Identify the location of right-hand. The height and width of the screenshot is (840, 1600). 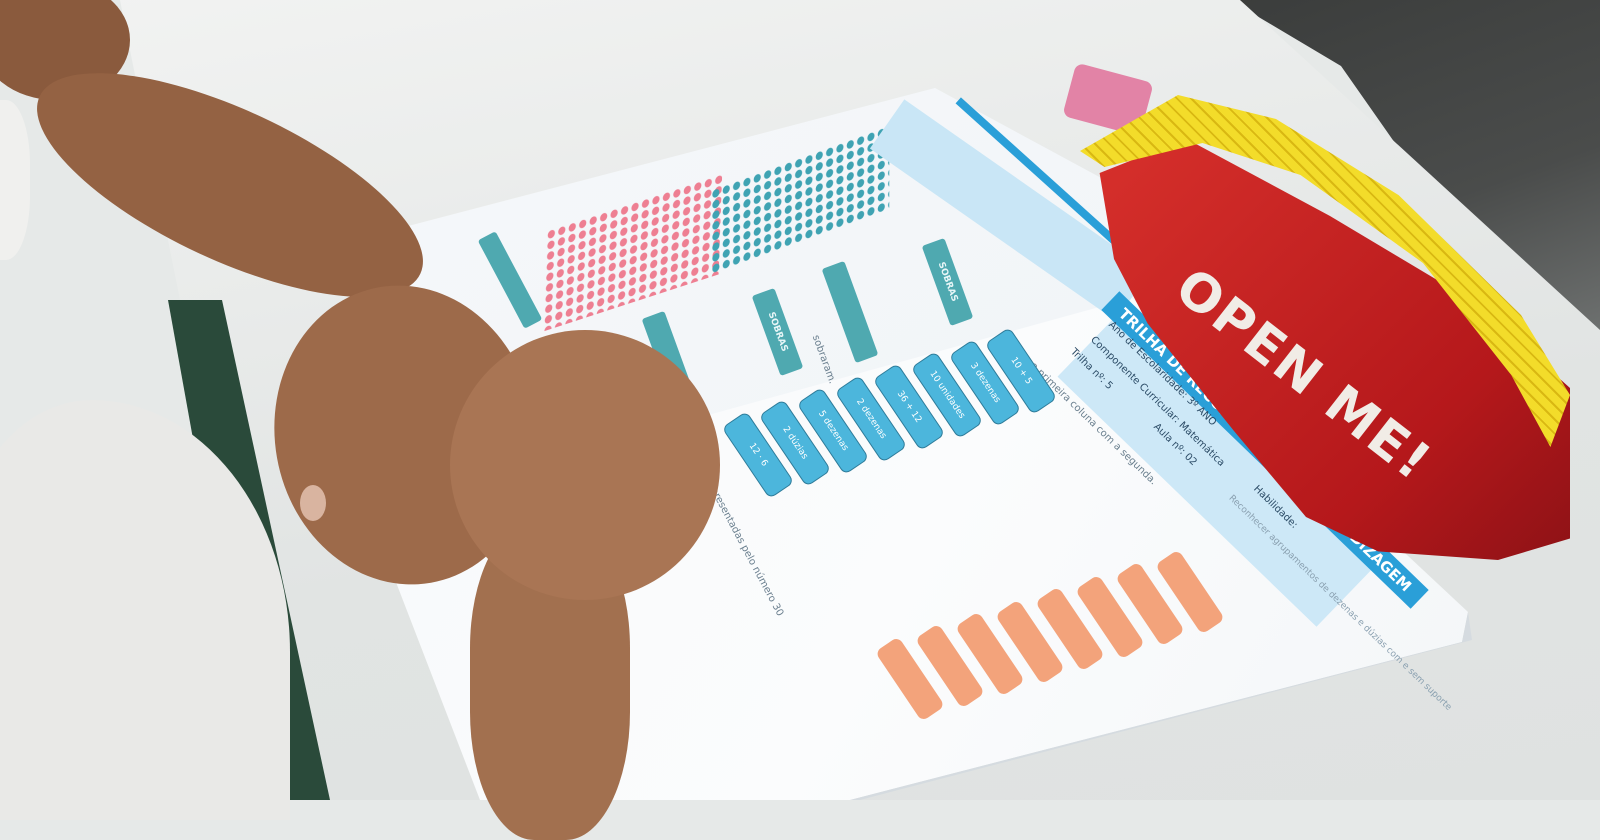
(585, 465).